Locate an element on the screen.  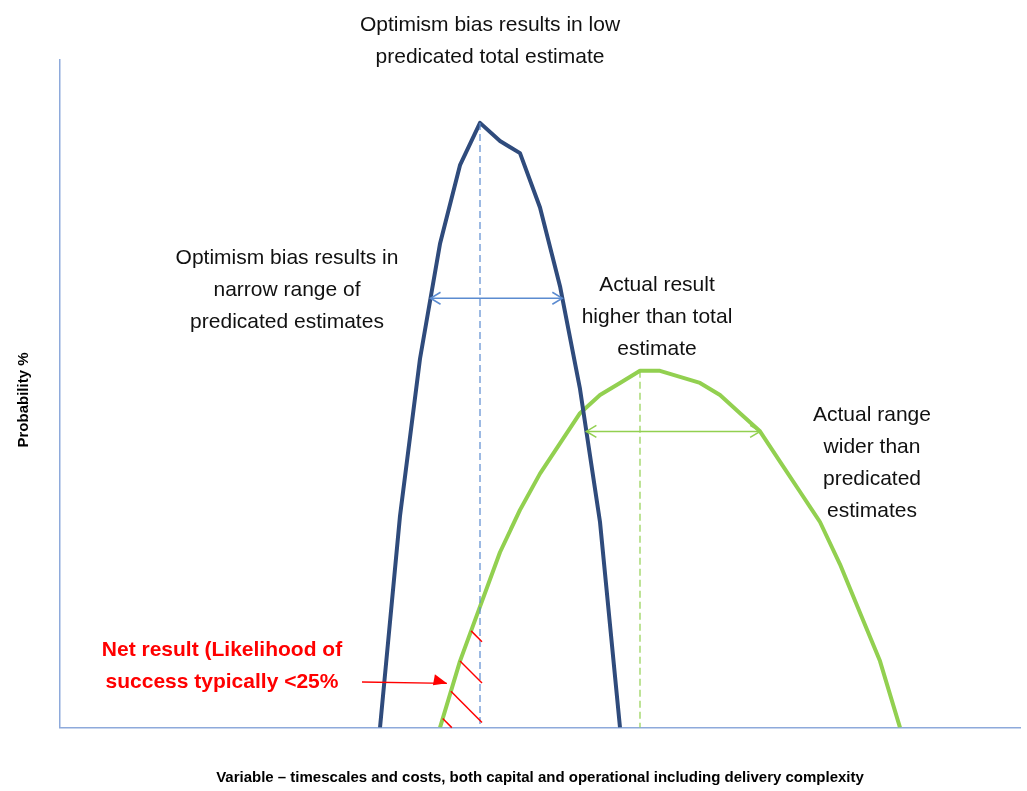
x-axis-title: Variable – timescales and costs, both capital and operational including delivery complexity is located at coordinates (540, 776).